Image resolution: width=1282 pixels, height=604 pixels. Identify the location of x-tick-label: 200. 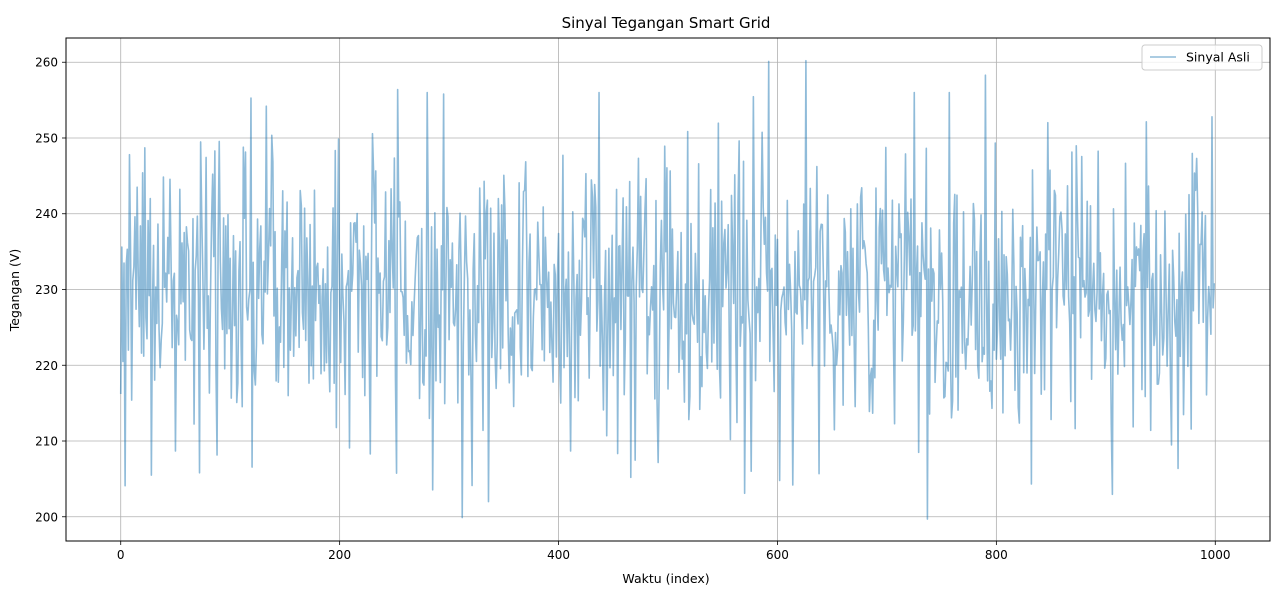
(339, 555).